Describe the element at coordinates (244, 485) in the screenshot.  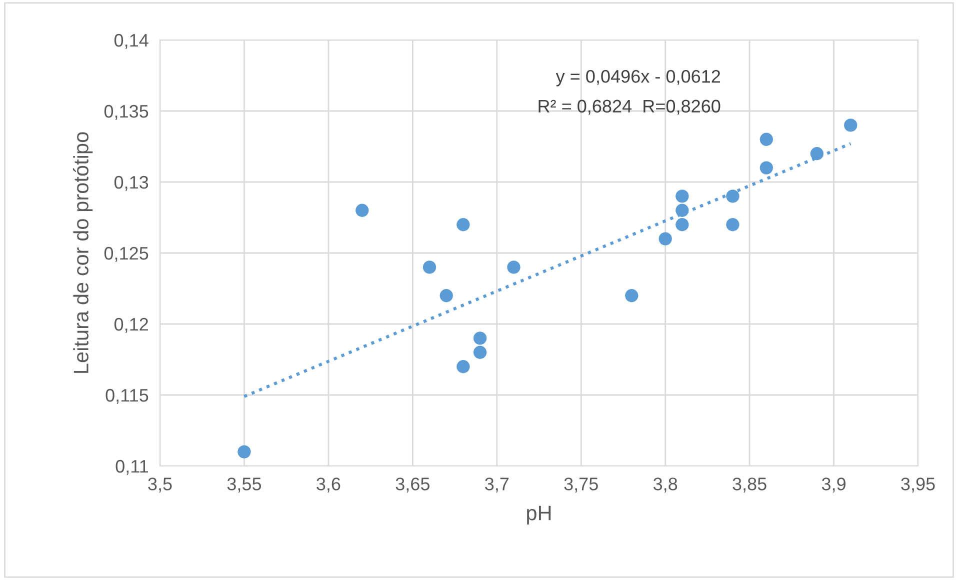
I see `x-tick-label: 3,55` at that location.